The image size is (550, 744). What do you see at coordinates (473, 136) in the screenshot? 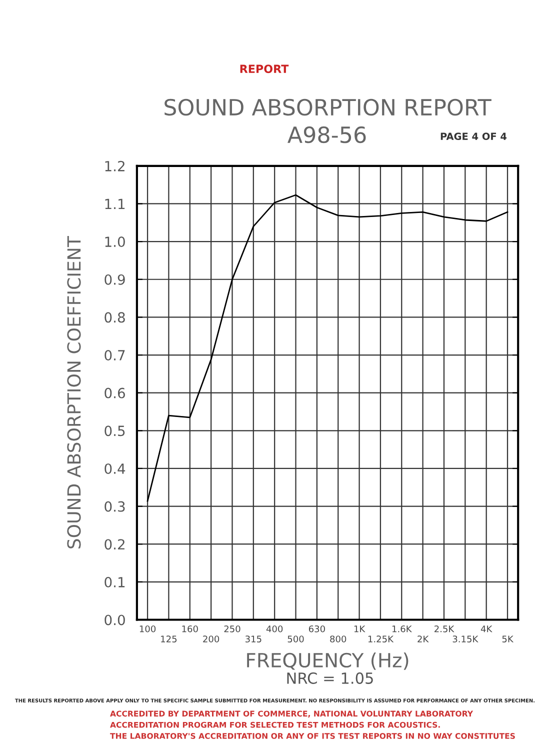
I see `text: PAGE 4 OF 4` at bounding box center [473, 136].